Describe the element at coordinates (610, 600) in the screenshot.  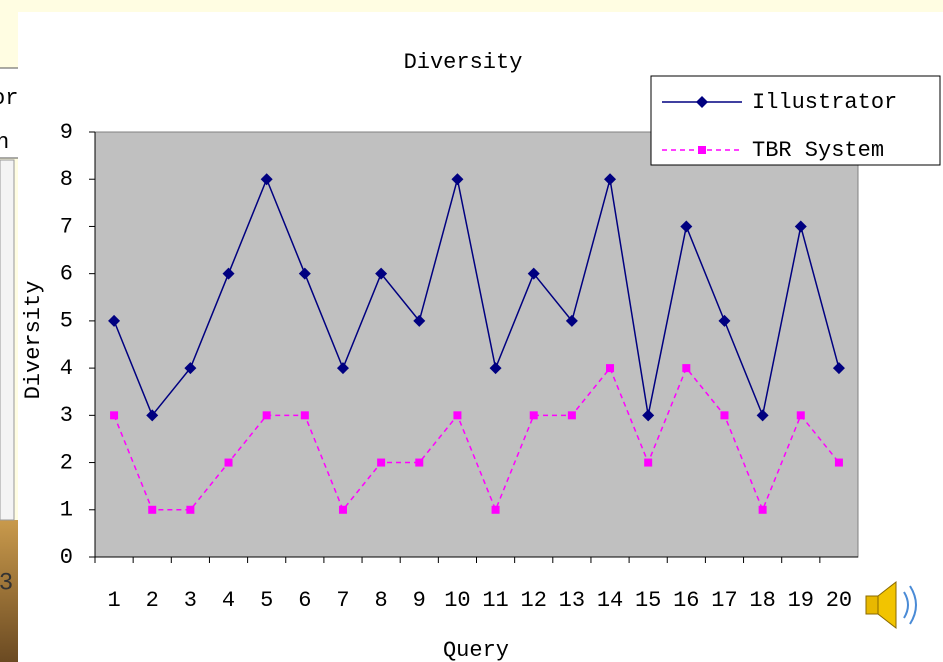
I see `x-tick-label: 14` at that location.